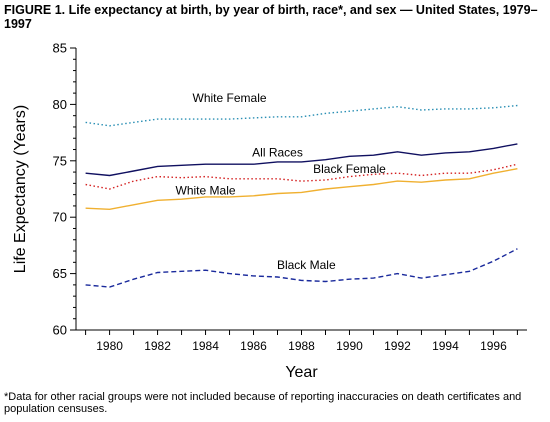 This screenshot has width=550, height=422. I want to click on series-label-black-male: Black Male, so click(306, 265).